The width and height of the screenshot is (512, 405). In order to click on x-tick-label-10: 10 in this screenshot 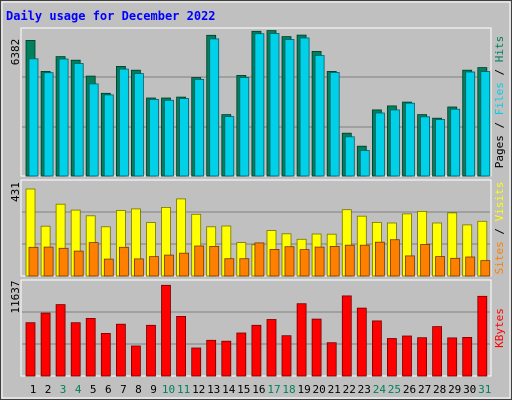, I will do `click(168, 389)`.